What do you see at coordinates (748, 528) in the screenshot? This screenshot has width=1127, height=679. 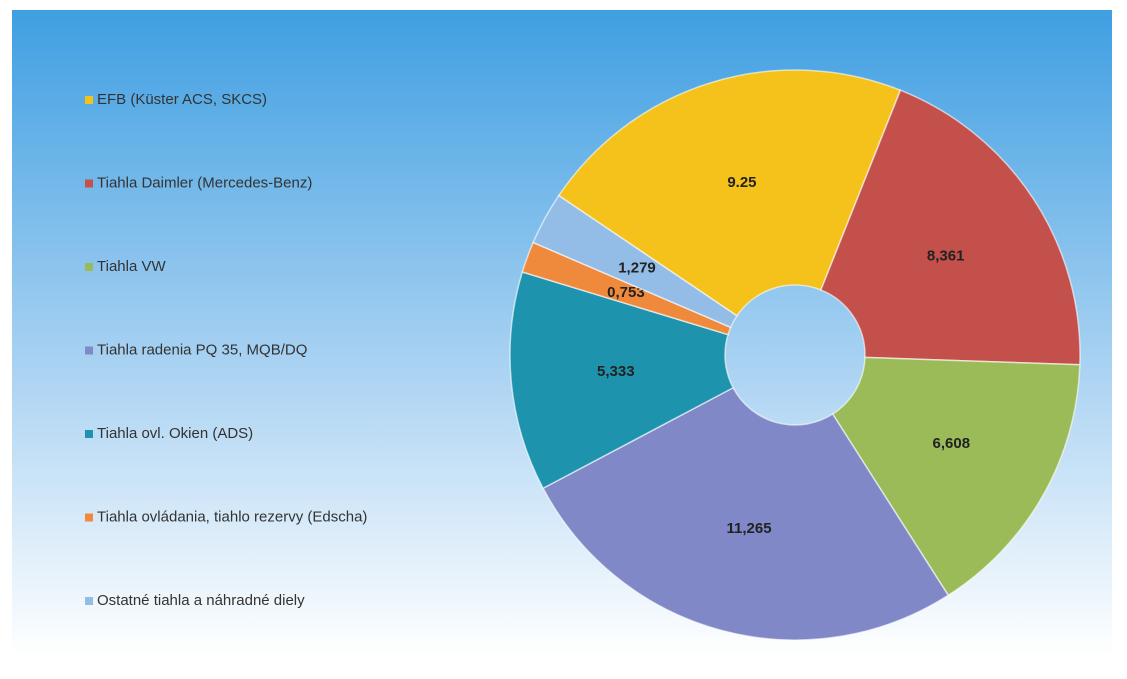 I see `value-label: 11,265` at bounding box center [748, 528].